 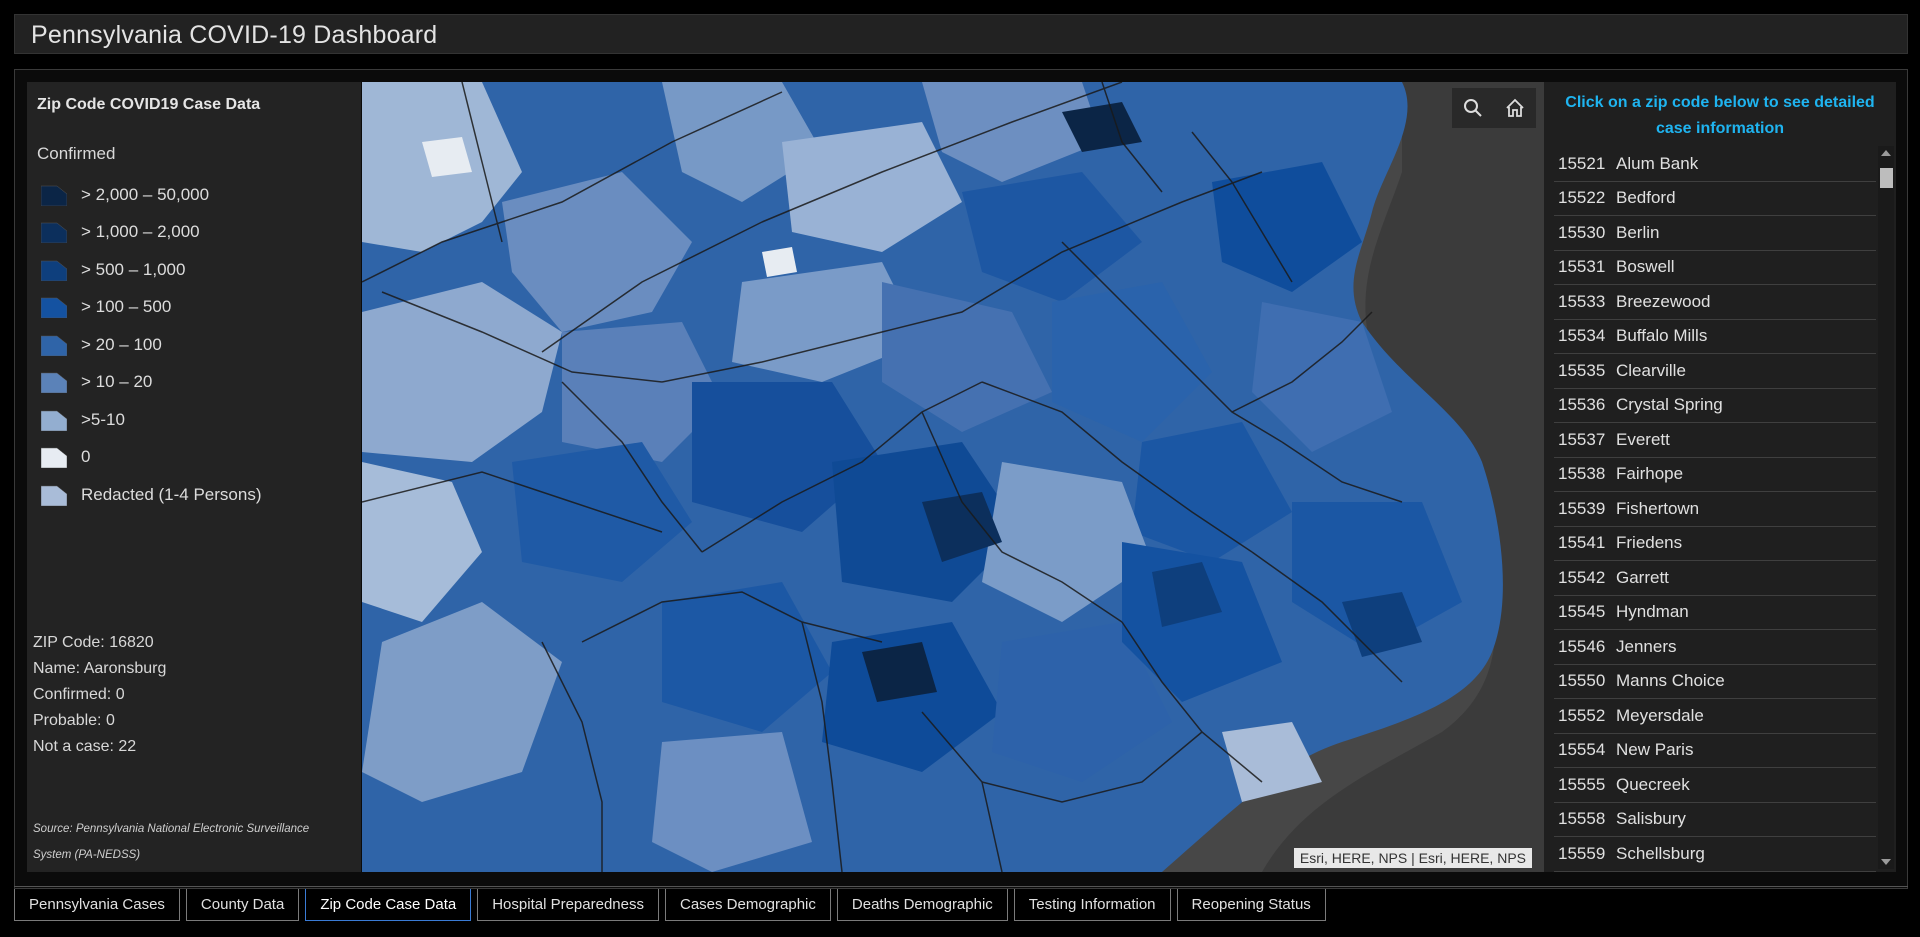 What do you see at coordinates (97, 905) in the screenshot?
I see `tab-pennsylvania-cases: Pennsylvania Cases` at bounding box center [97, 905].